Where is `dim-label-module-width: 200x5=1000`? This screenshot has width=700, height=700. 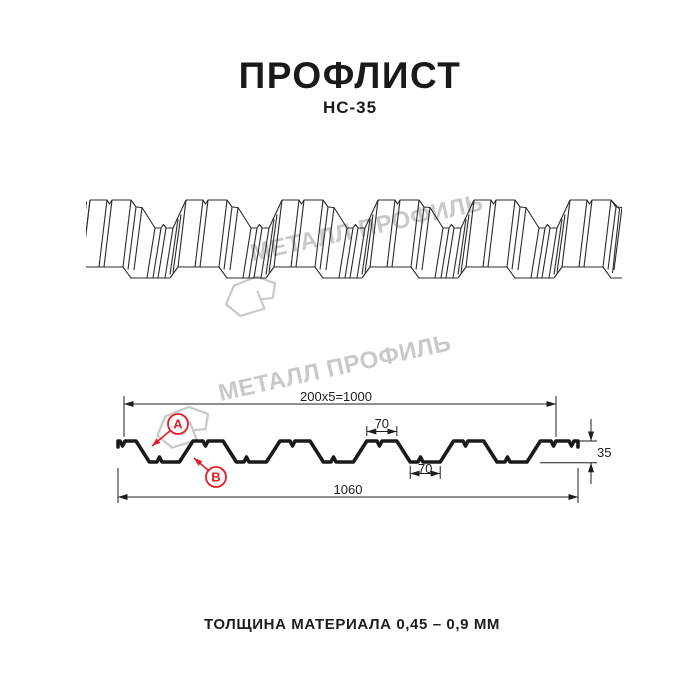
dim-label-module-width: 200x5=1000 is located at coordinates (336, 396).